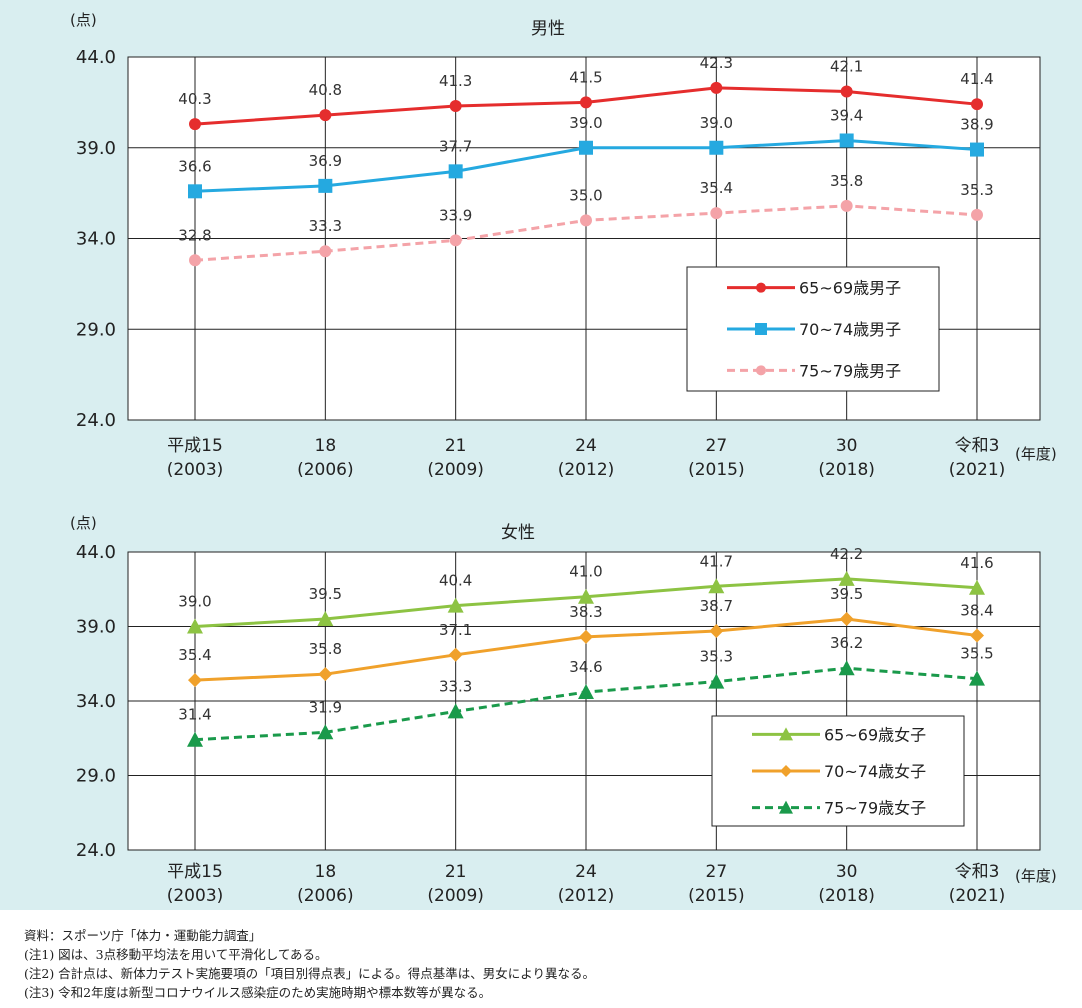  I want to click on note-1: (注1) 図は、3点移動平均法を用いて平滑化してある。, so click(176, 954).